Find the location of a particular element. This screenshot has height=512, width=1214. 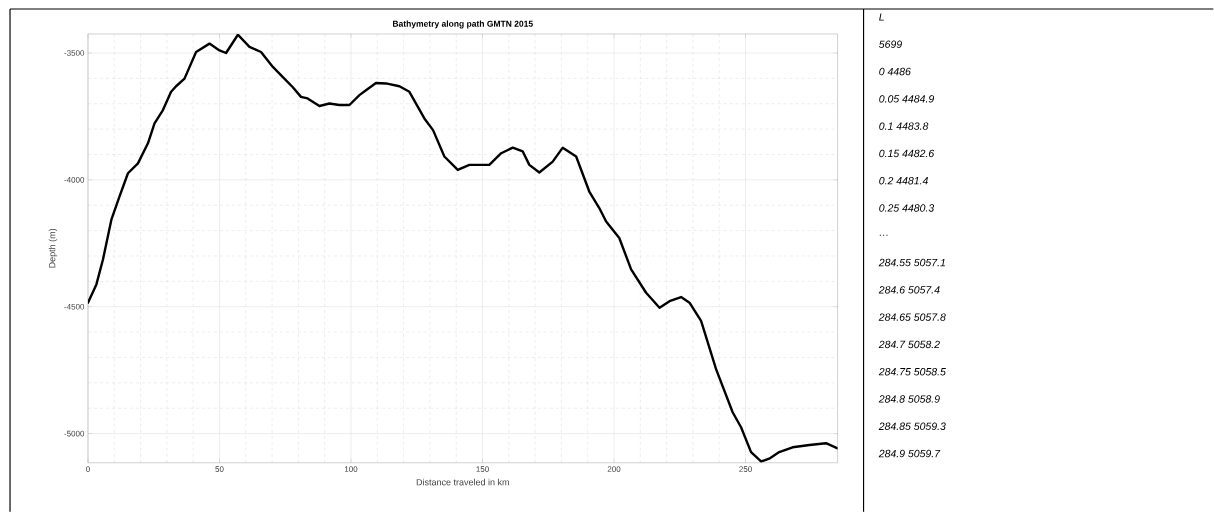

chart-title: Bathymetry along path GMTN 2015 is located at coordinates (463, 24).